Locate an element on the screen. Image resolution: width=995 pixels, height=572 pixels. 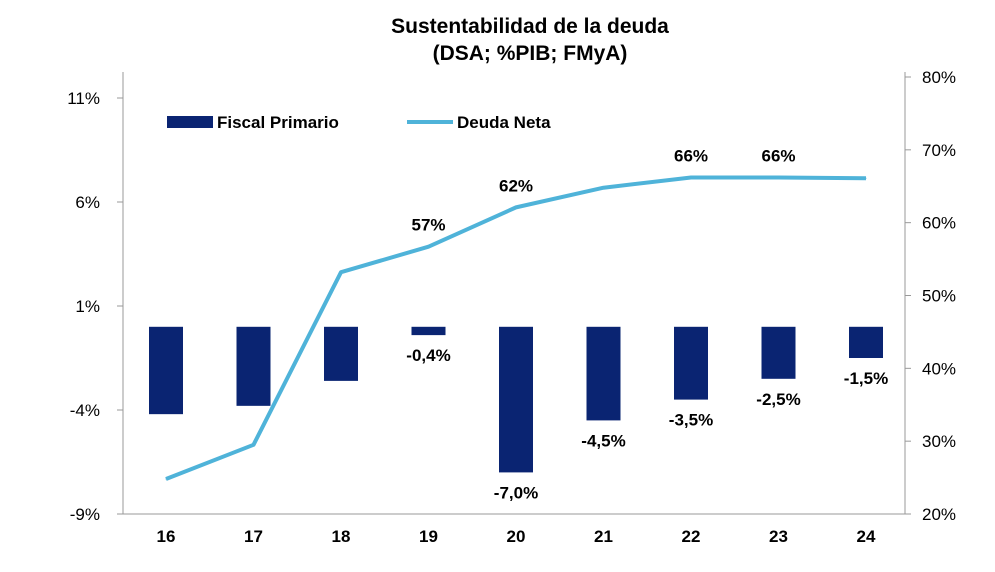
left-tick-label: 6% is located at coordinates (87, 202).